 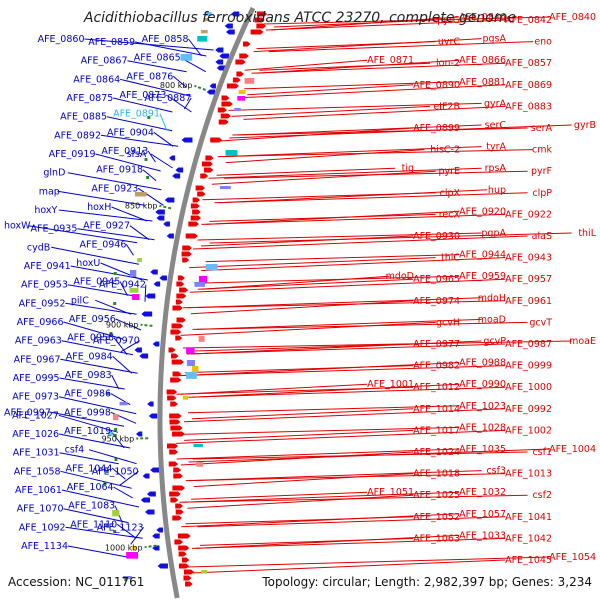 I want to click on gene-label-right: AFE_0840, so click(x=572, y=17).